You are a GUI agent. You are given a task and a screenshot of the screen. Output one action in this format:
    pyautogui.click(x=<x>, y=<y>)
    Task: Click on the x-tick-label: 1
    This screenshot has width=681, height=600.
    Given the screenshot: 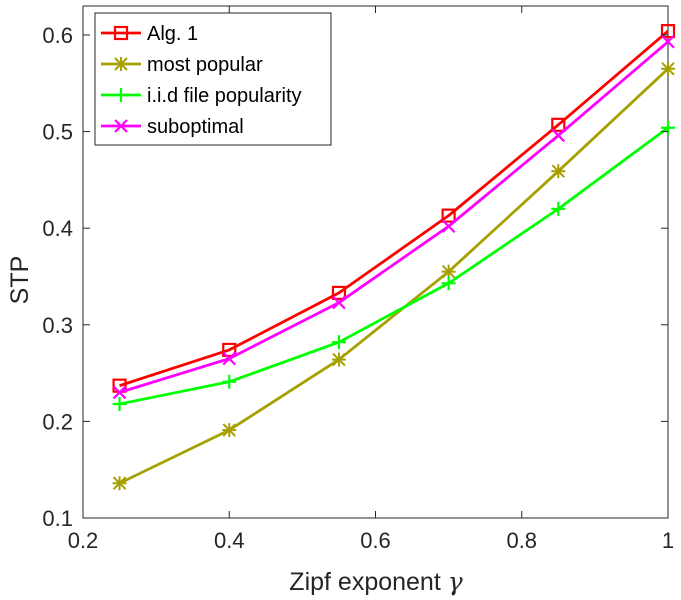 What is the action you would take?
    pyautogui.click(x=668, y=540)
    